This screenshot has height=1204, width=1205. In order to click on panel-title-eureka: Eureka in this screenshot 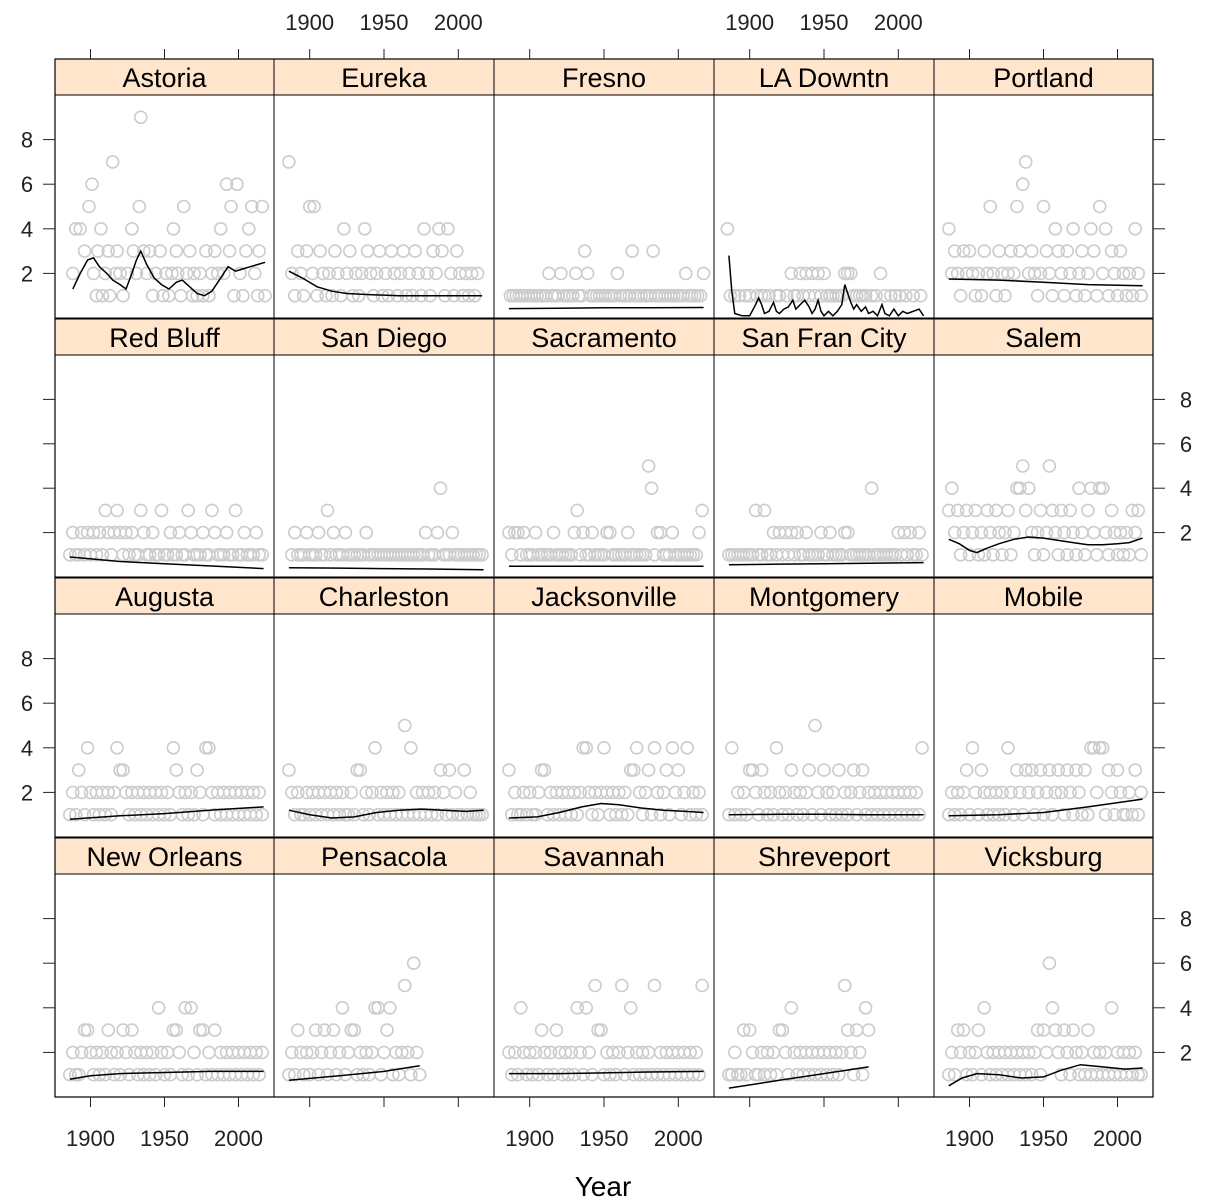, I will do `click(384, 78)`.